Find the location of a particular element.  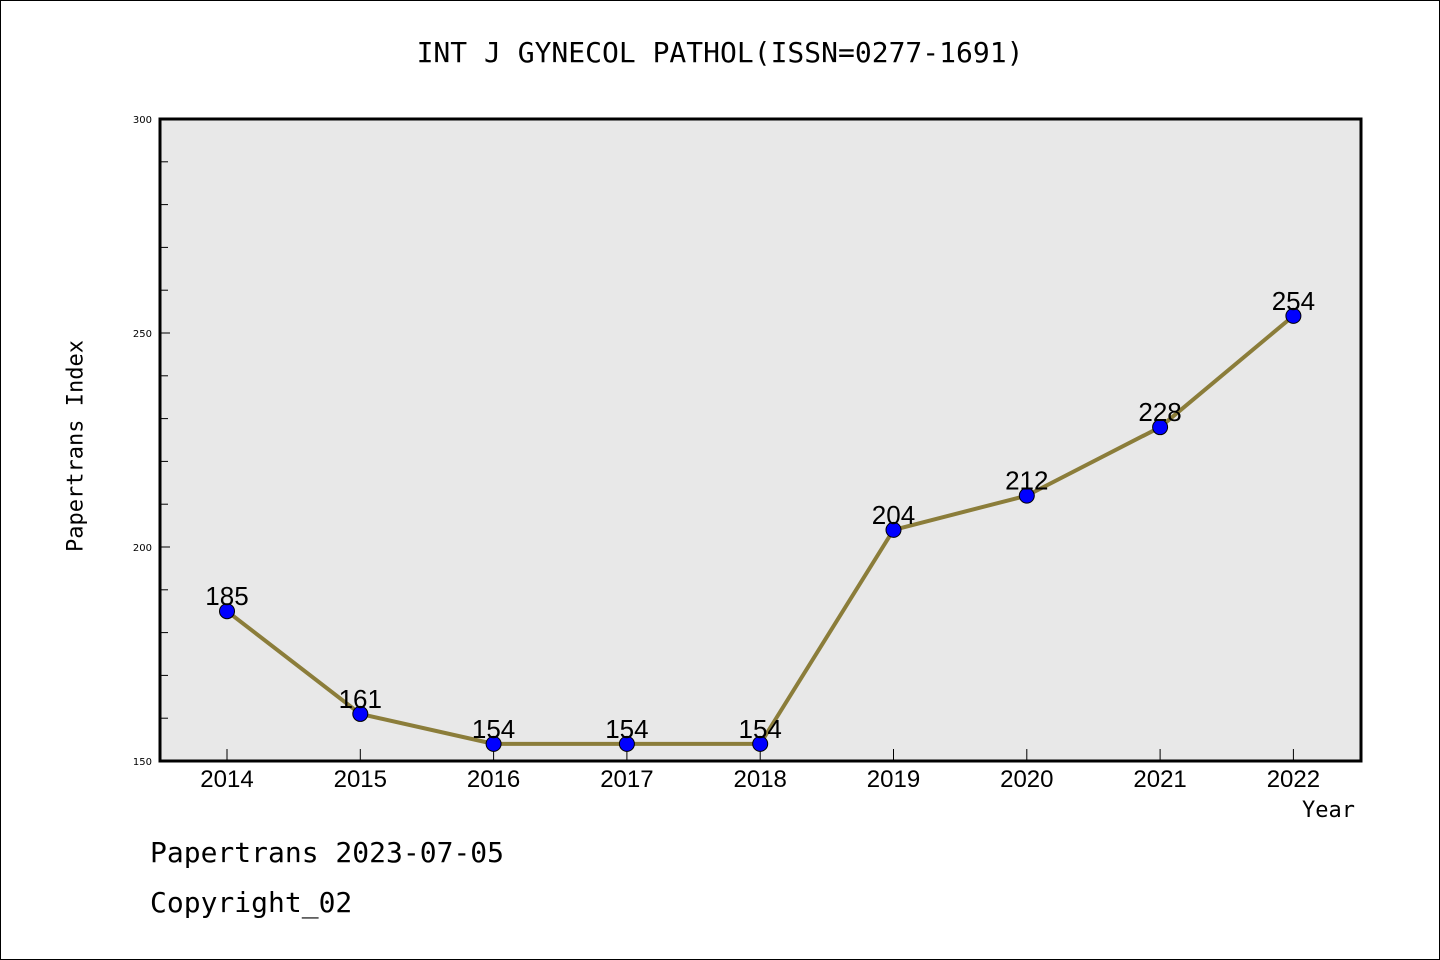

y-tick-label: 250 is located at coordinates (142, 334).